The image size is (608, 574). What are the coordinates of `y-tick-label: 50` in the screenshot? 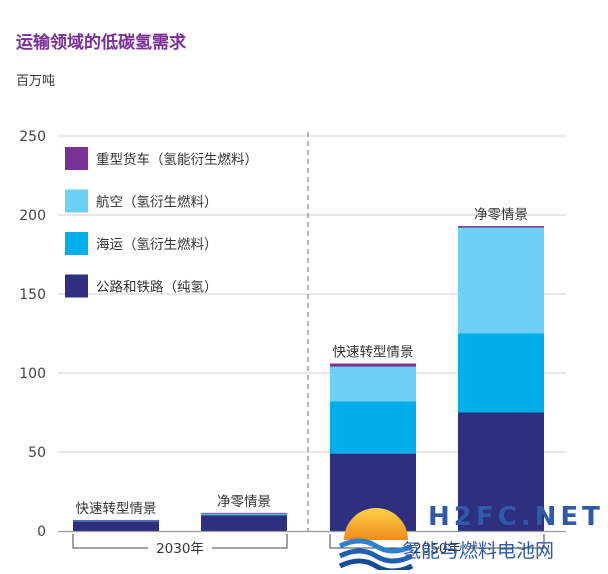 It's located at (37, 453).